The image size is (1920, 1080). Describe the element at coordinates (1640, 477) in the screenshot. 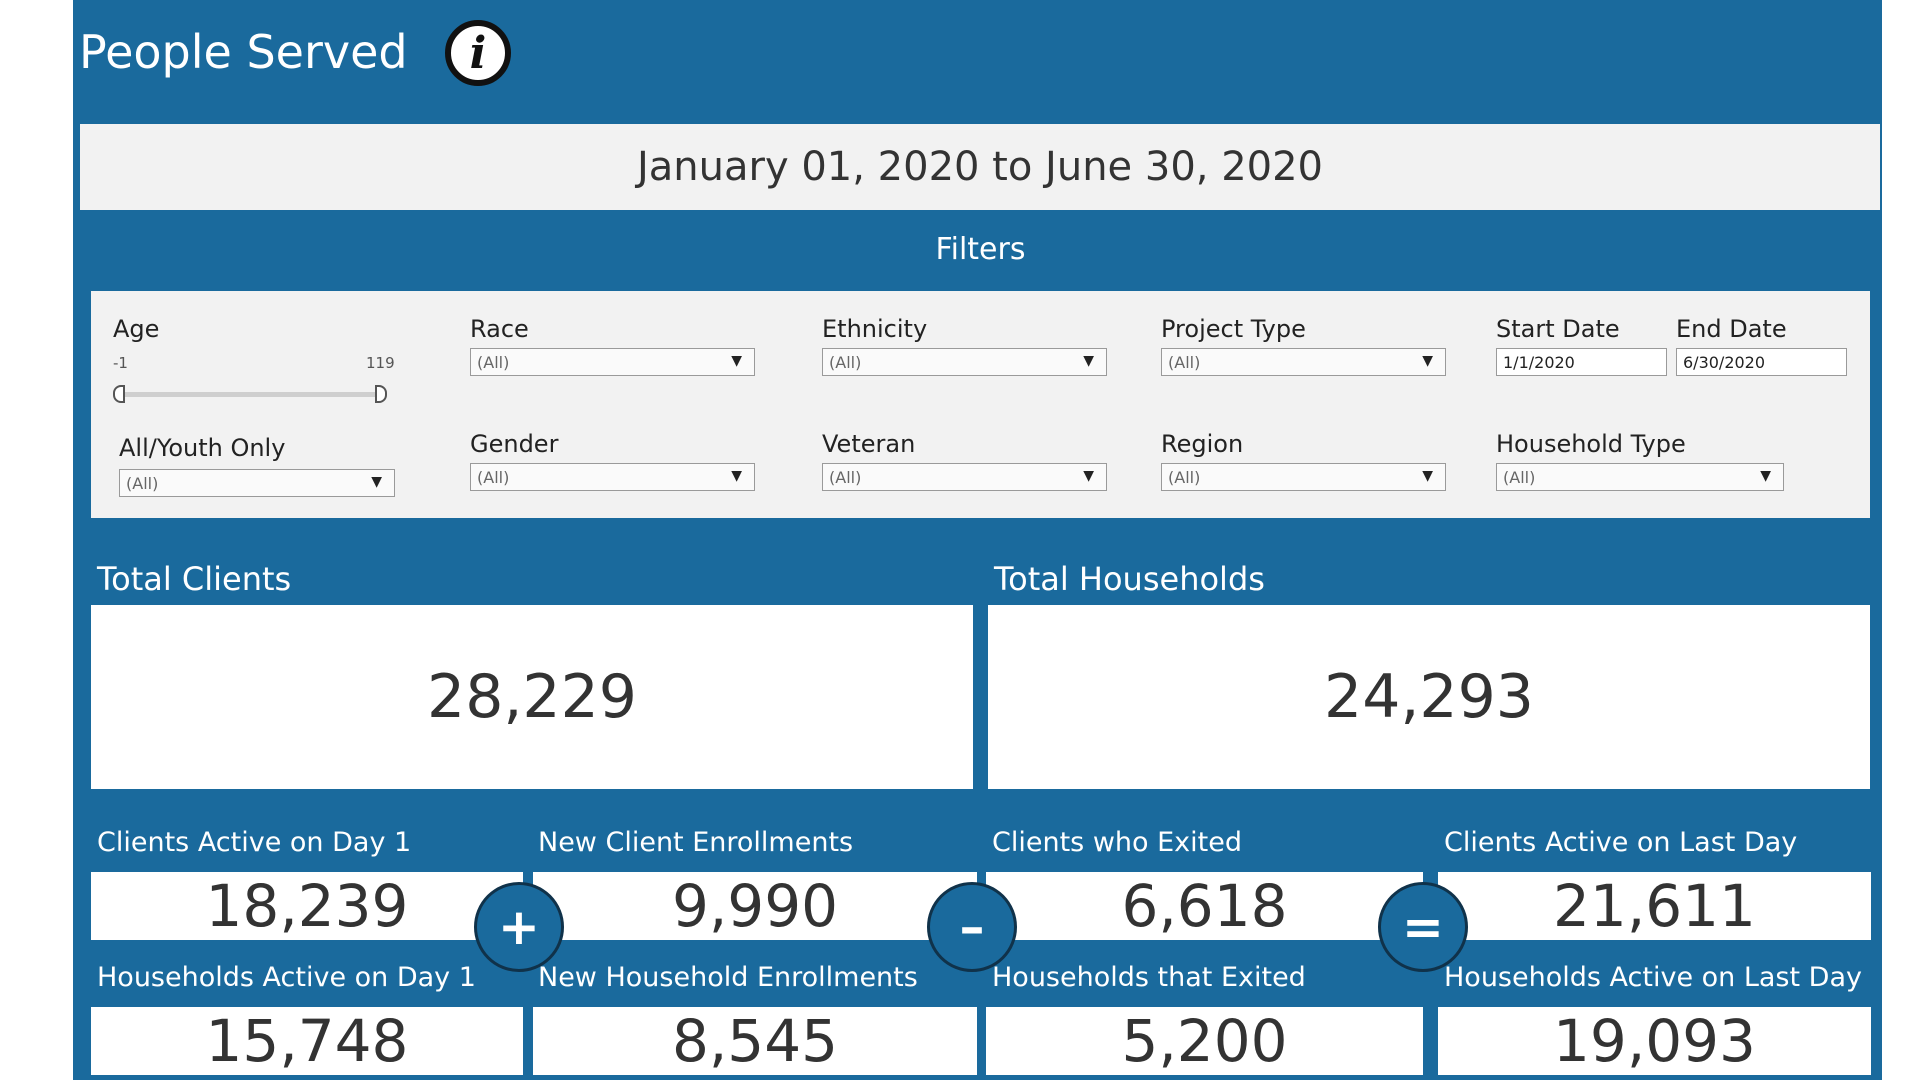

I see `household-type-dropdown: (All) ▼` at that location.